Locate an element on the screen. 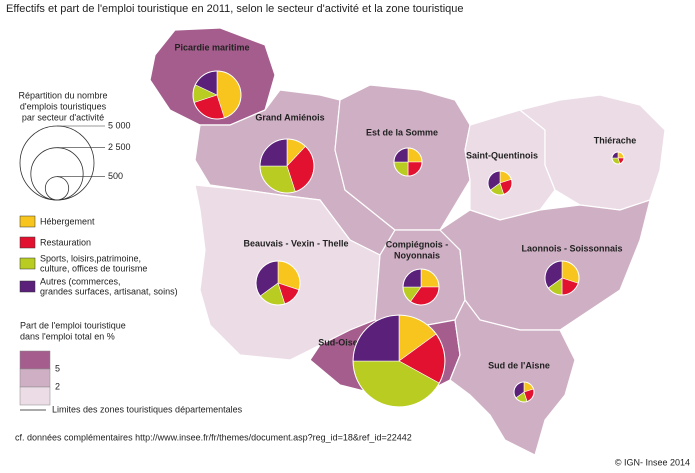 This screenshot has height=473, width=695. zone-label: Laonnois - Soissonnais is located at coordinates (571, 248).